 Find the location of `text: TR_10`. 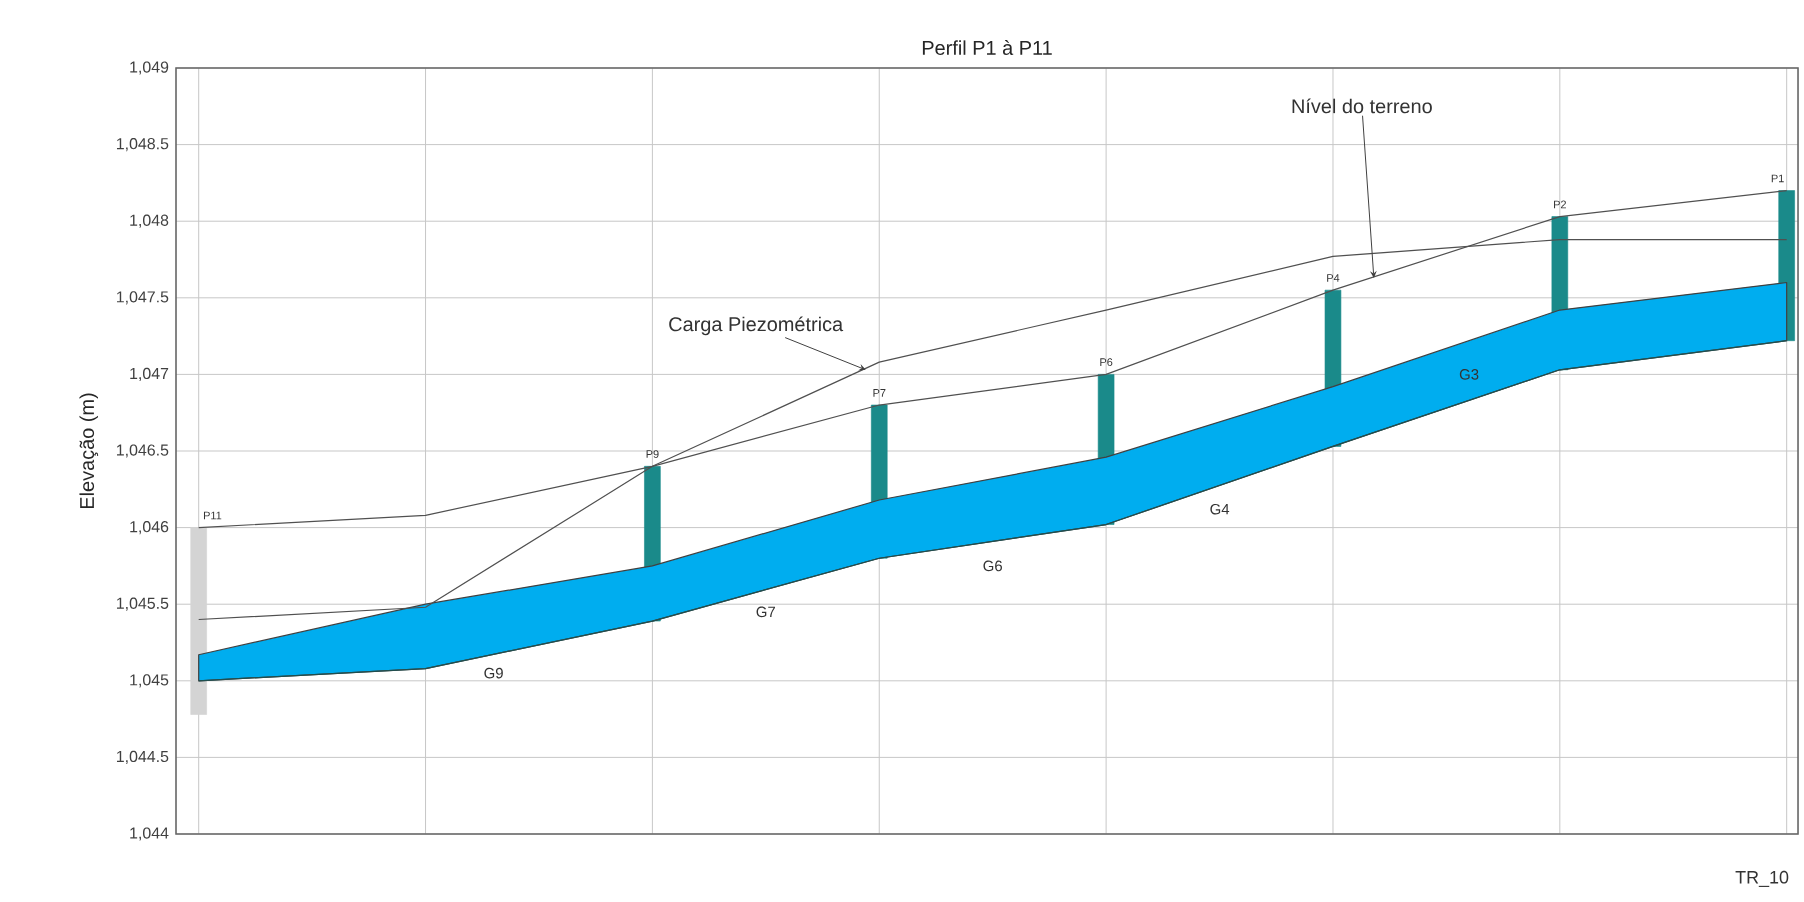

text: TR_10 is located at coordinates (1762, 878).